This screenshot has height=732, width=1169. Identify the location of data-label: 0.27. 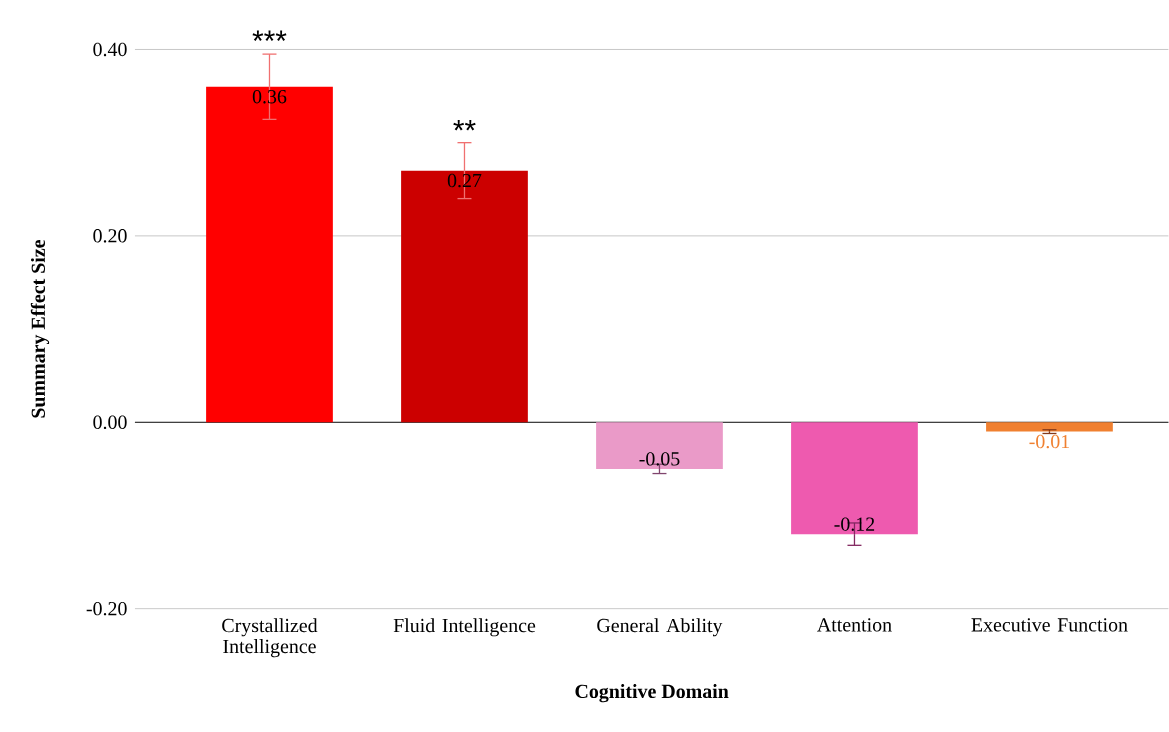
(464, 181).